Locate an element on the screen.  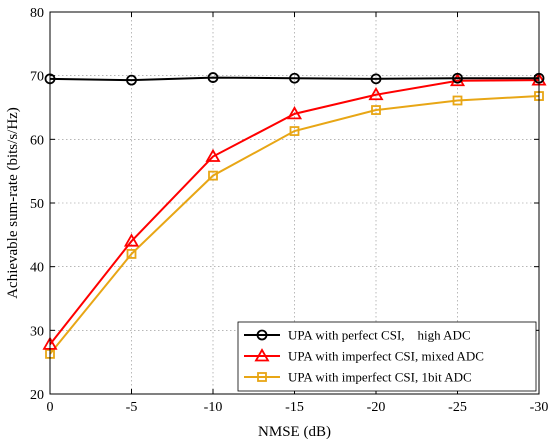
legend-marker-triangle is located at coordinates (262, 355).